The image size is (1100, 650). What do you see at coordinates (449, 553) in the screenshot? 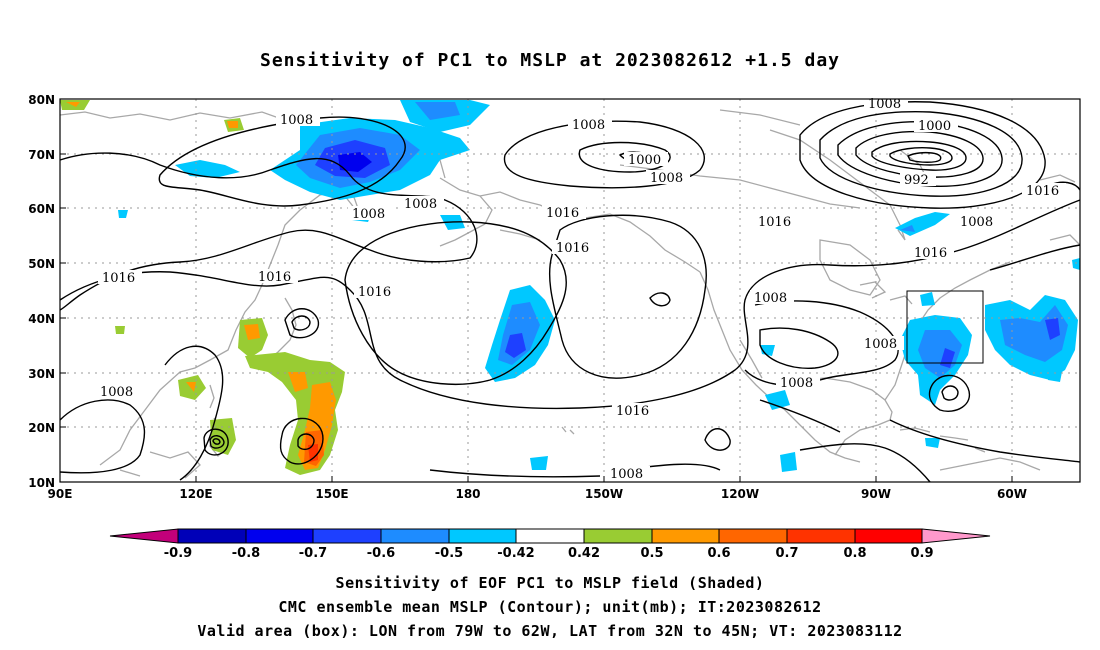
I see `colorbar-label: -0.5` at bounding box center [449, 553].